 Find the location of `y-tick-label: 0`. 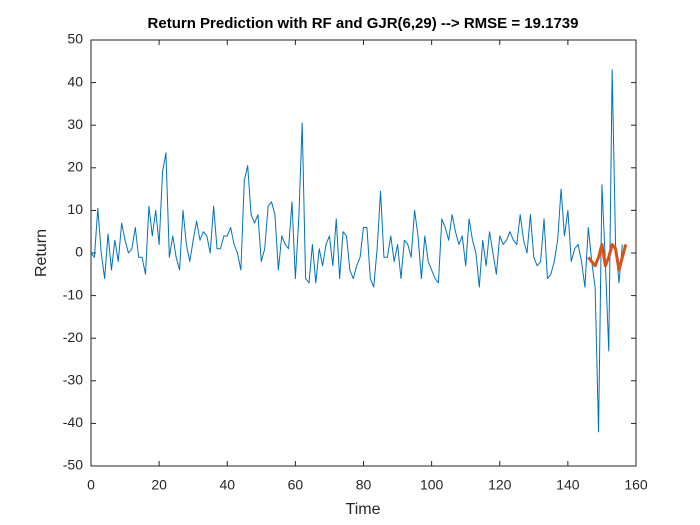

y-tick-label: 0 is located at coordinates (79, 252).